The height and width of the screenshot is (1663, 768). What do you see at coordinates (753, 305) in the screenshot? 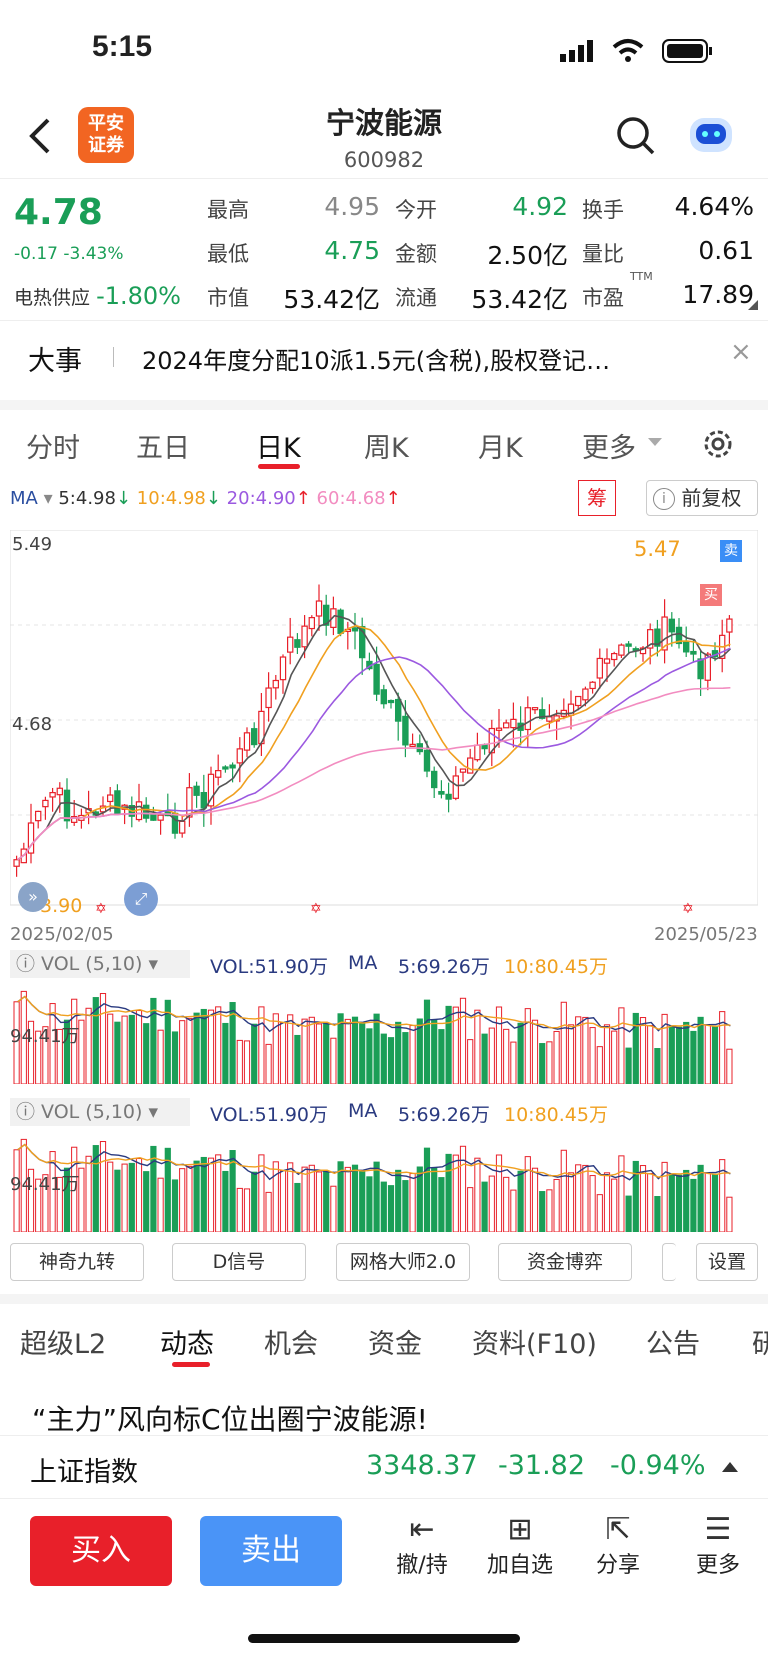
I see `expand-corner-icon` at bounding box center [753, 305].